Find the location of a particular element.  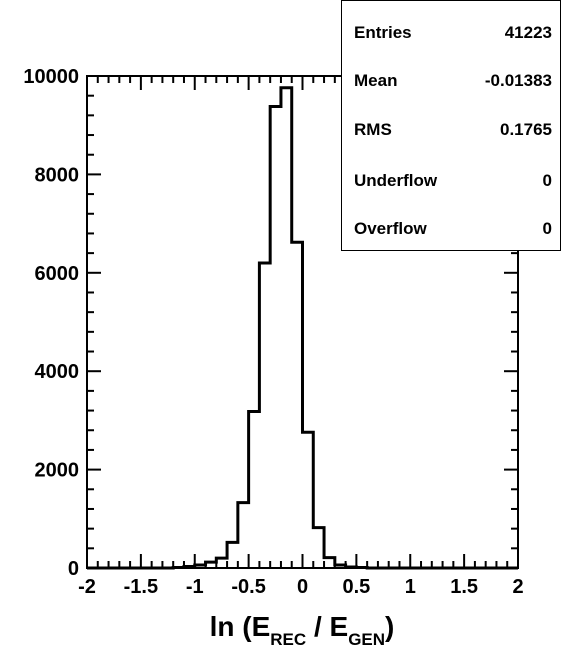

y-tick-label: 6000 is located at coordinates (57, 274).